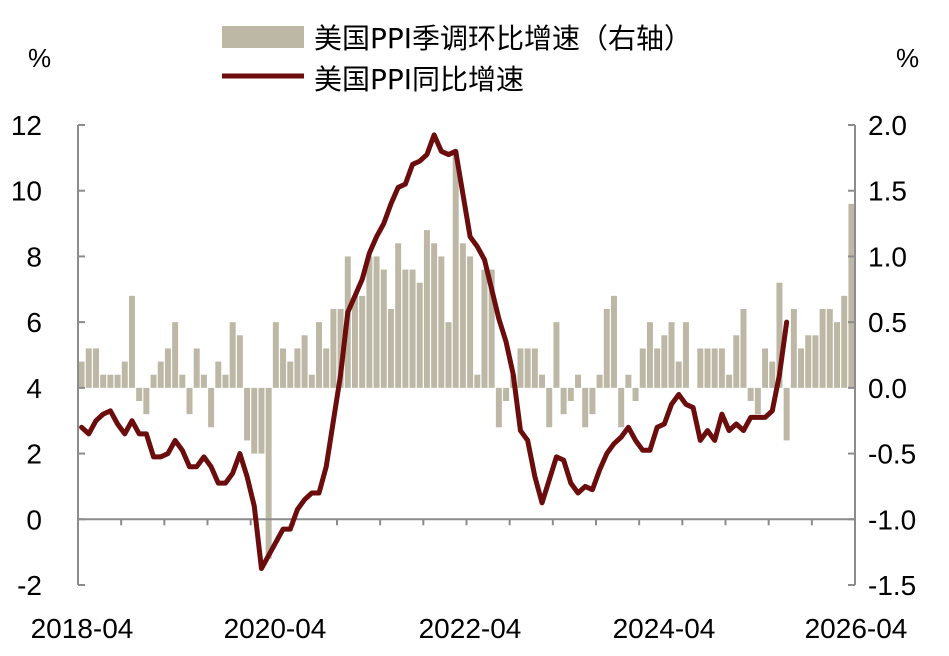 The image size is (949, 656). I want to click on left-tick-label: 0, so click(34, 519).